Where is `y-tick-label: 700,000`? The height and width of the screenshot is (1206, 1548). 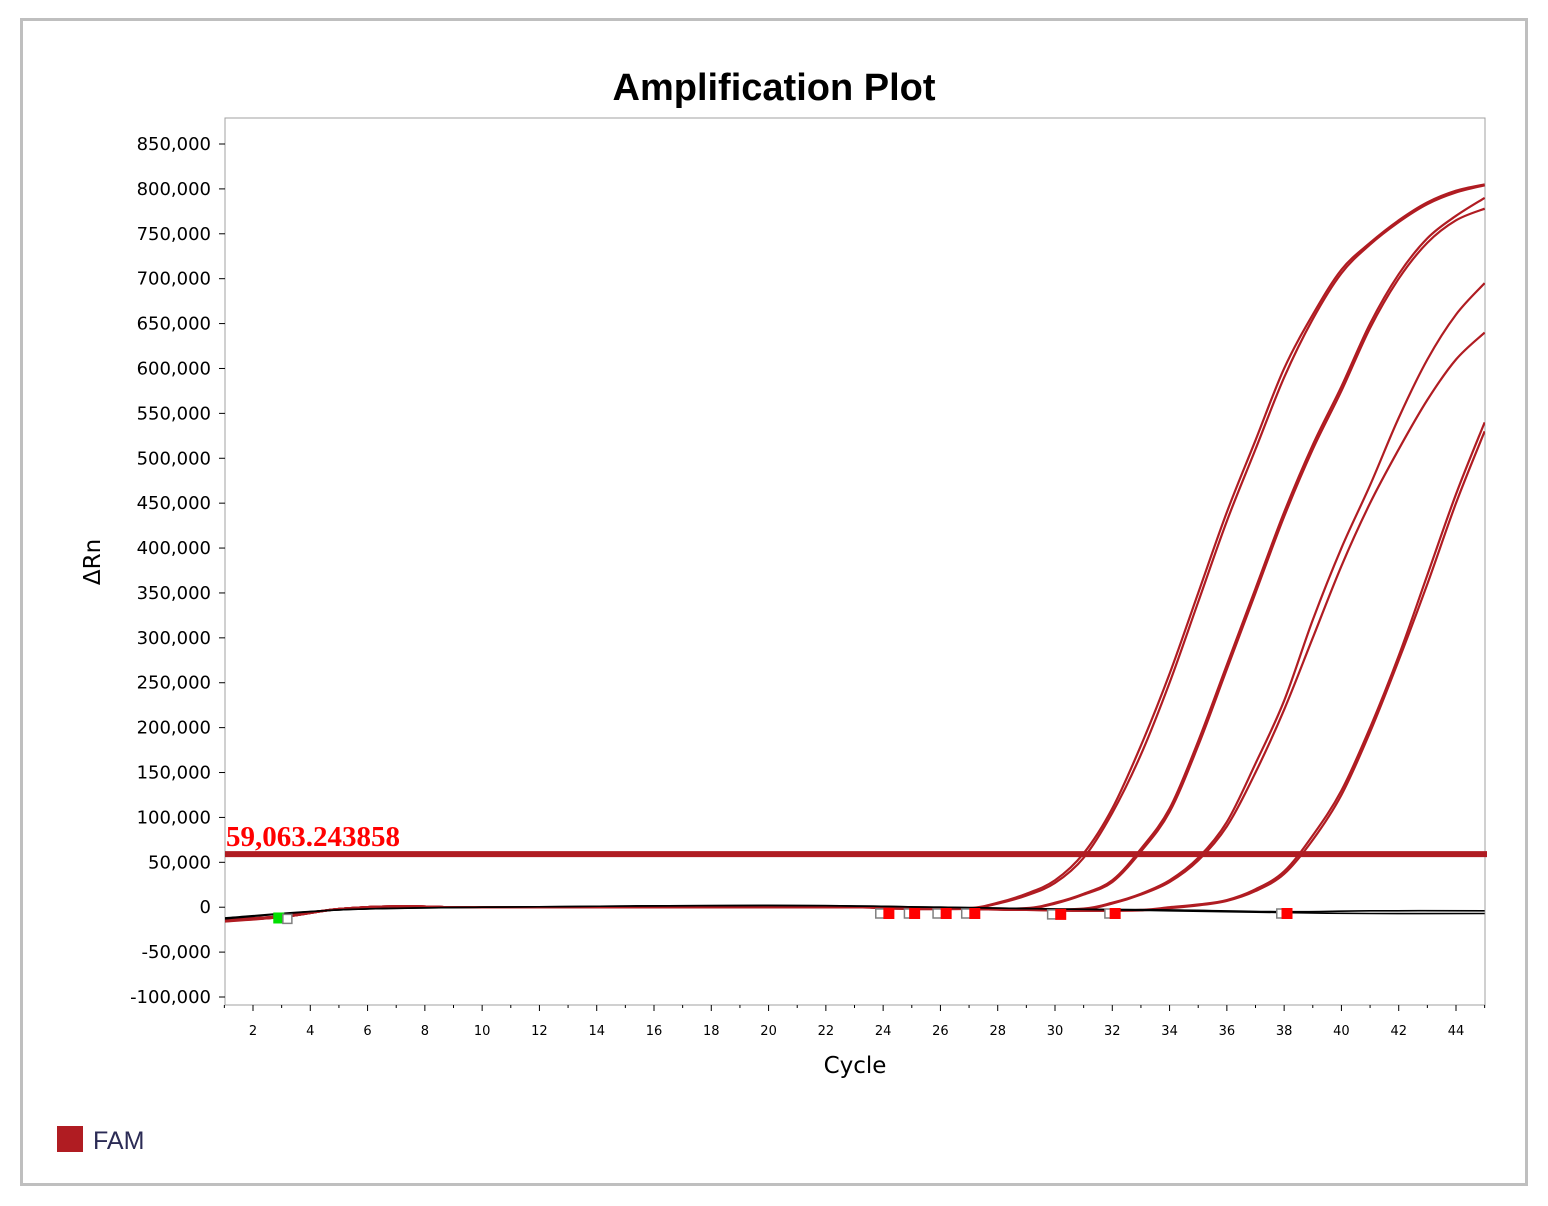
y-tick-label: 700,000 is located at coordinates (174, 279).